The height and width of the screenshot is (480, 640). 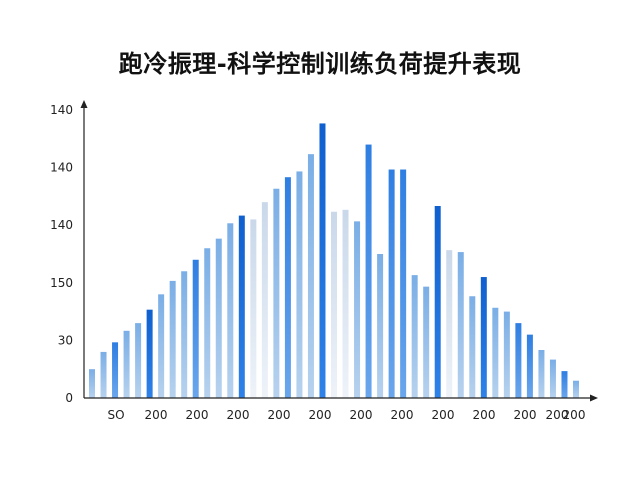 What do you see at coordinates (65, 340) in the screenshot?
I see `y-tick-label: 30` at bounding box center [65, 340].